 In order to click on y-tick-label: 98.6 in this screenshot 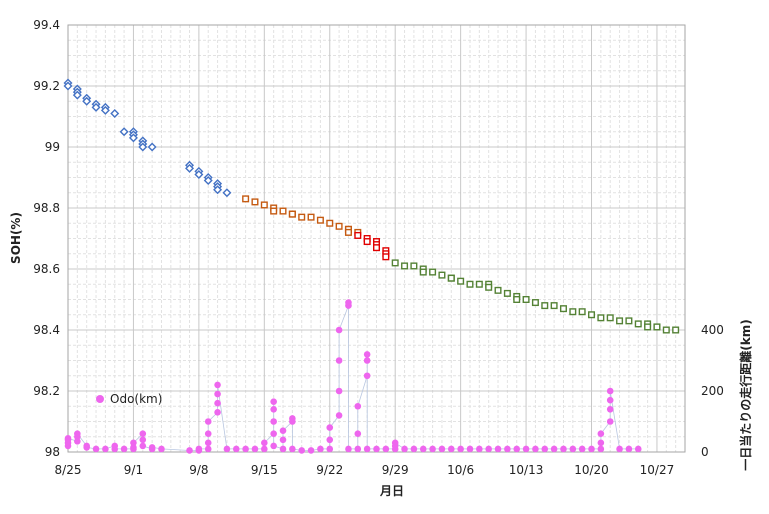, I will do `click(46, 269)`.